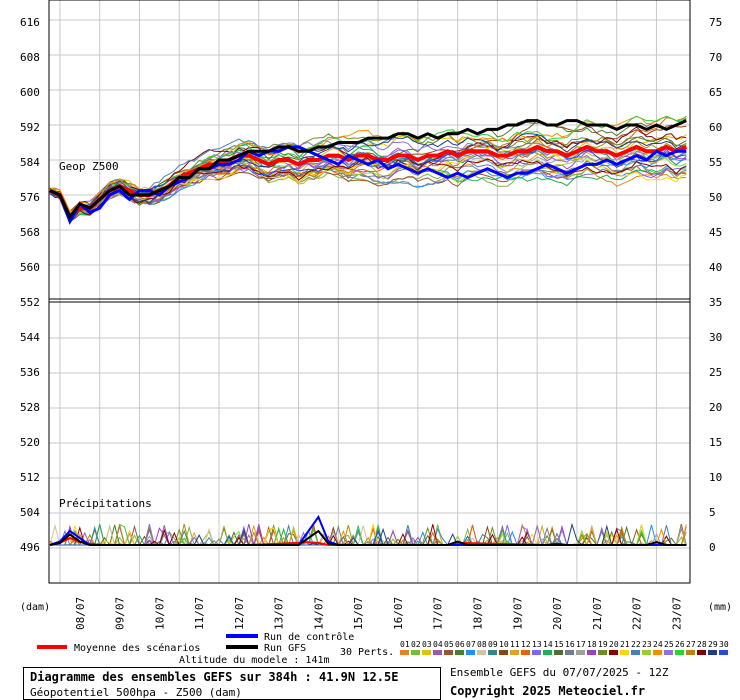  What do you see at coordinates (136, 692) in the screenshot?
I see `chart-subtitle: Géopotentiel 500hpa - Z500 (dam)` at bounding box center [136, 692].